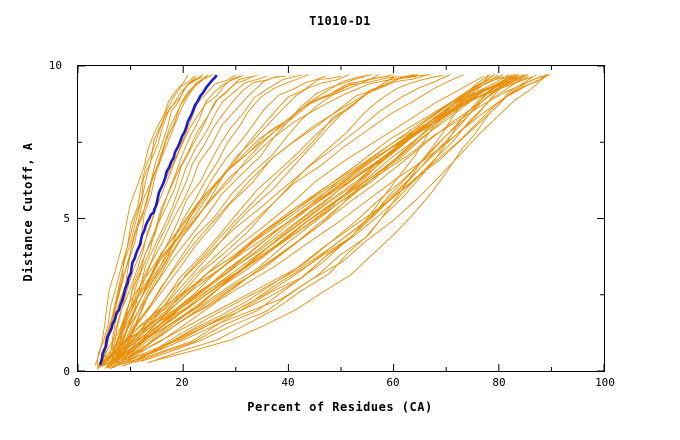 This screenshot has width=680, height=440. I want to click on y-tick-5: 5, so click(66, 218).